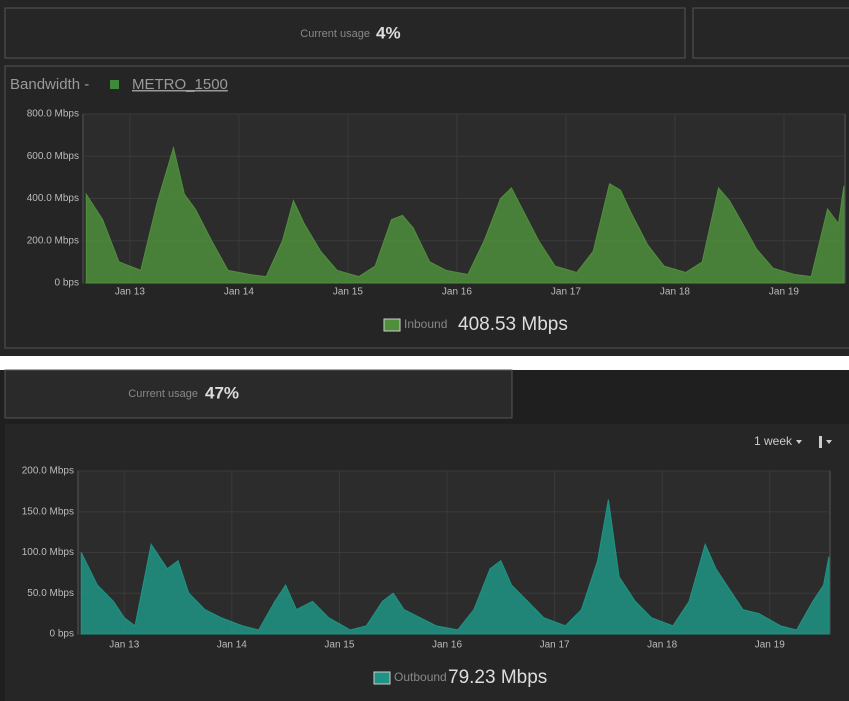 The width and height of the screenshot is (849, 701). Describe the element at coordinates (425, 324) in the screenshot. I see `legend-label: Inbound` at that location.